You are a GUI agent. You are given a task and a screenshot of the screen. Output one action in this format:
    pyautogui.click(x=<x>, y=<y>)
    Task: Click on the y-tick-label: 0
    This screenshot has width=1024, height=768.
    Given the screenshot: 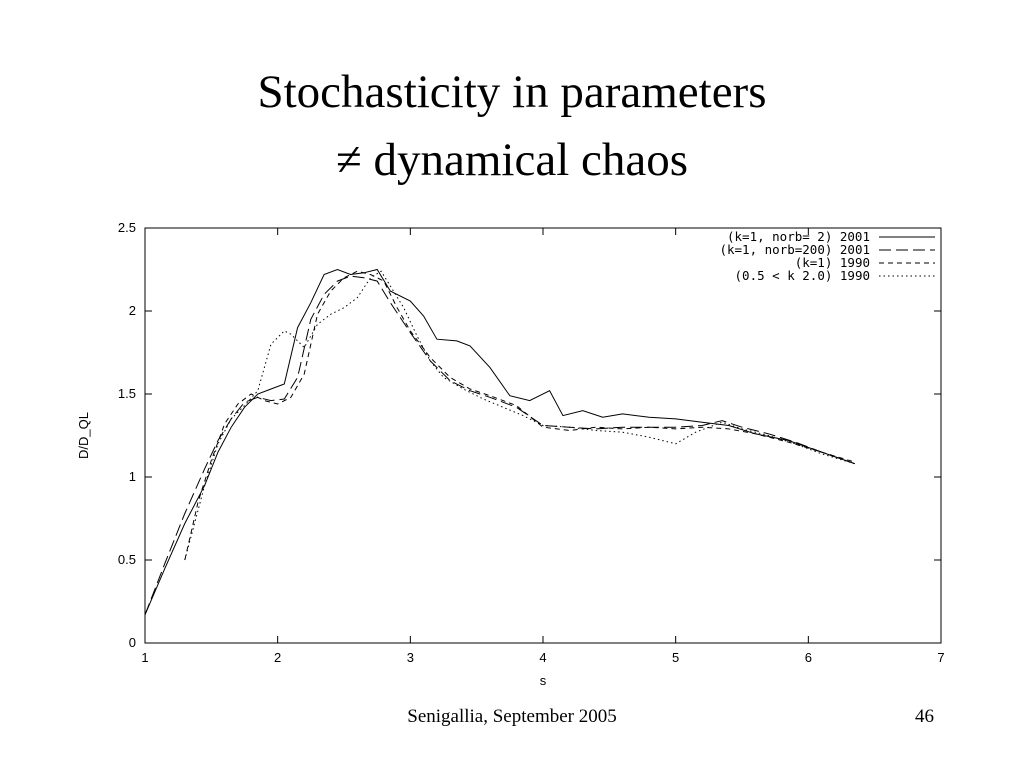 What is the action you would take?
    pyautogui.click(x=132, y=642)
    